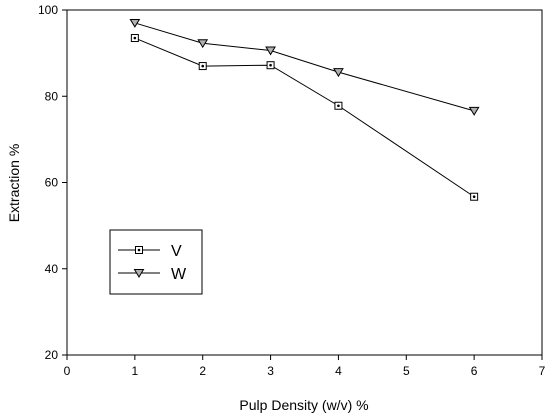  I want to click on legend-marker-v, so click(139, 250).